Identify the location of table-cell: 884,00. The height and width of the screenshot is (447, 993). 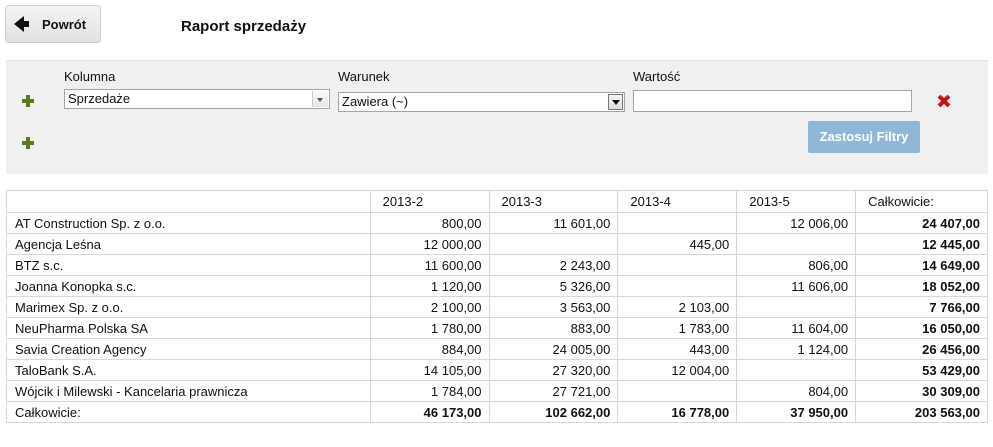
(429, 349).